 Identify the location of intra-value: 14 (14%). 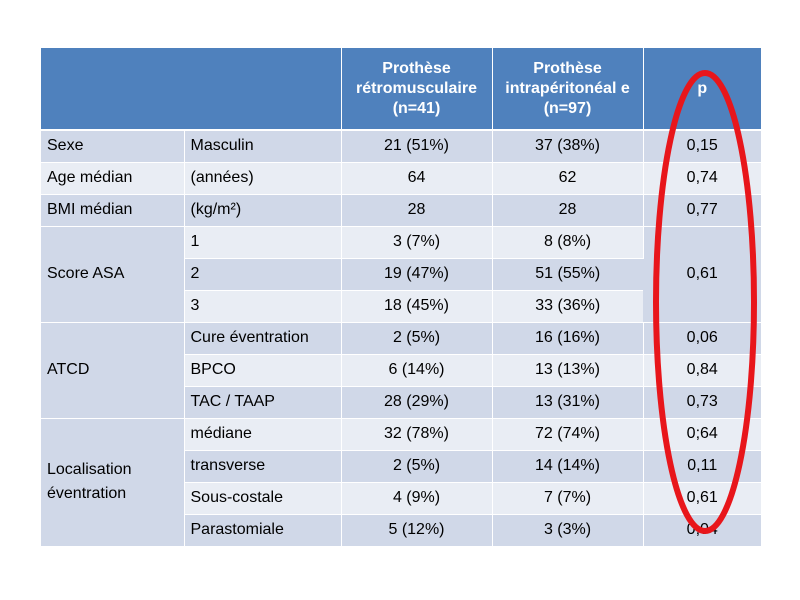
(568, 466).